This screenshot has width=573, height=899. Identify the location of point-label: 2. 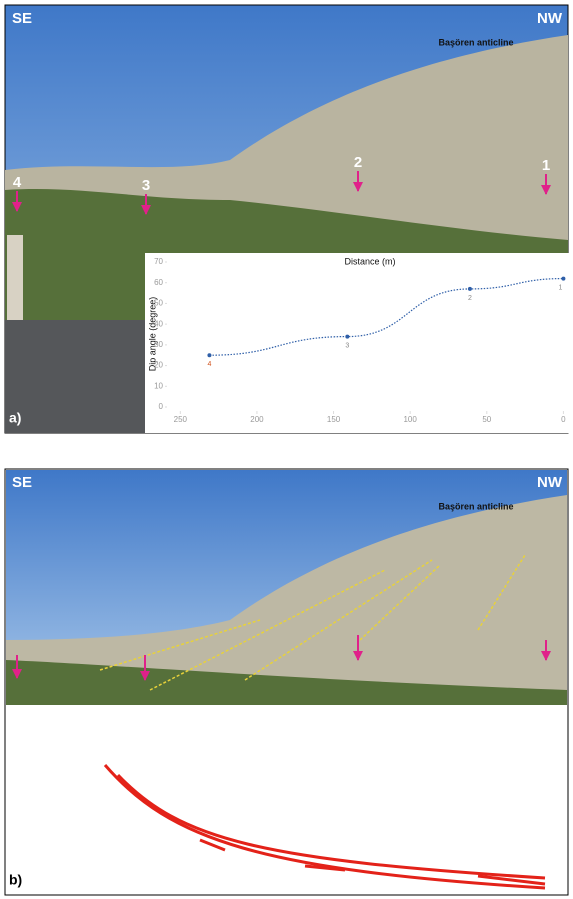
(470, 298).